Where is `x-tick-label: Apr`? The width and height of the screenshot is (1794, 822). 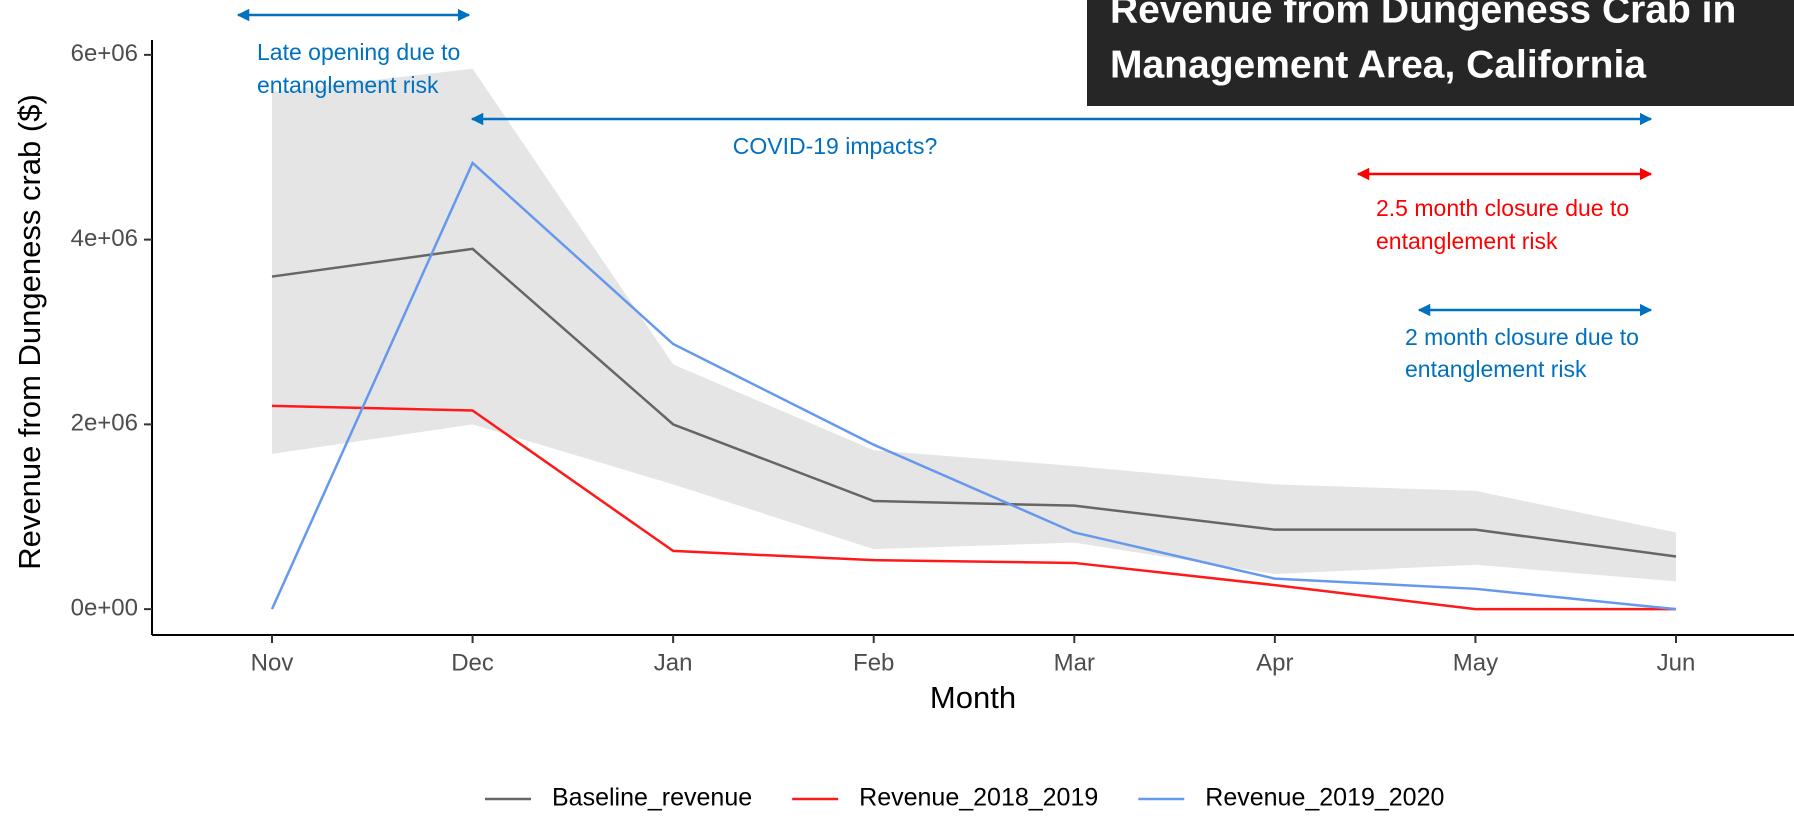 x-tick-label: Apr is located at coordinates (1274, 662).